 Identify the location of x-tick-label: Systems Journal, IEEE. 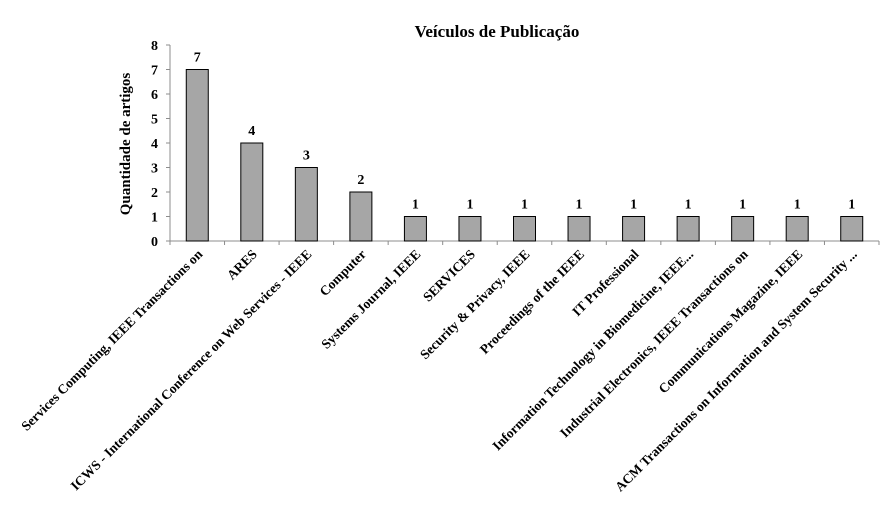
(370, 299).